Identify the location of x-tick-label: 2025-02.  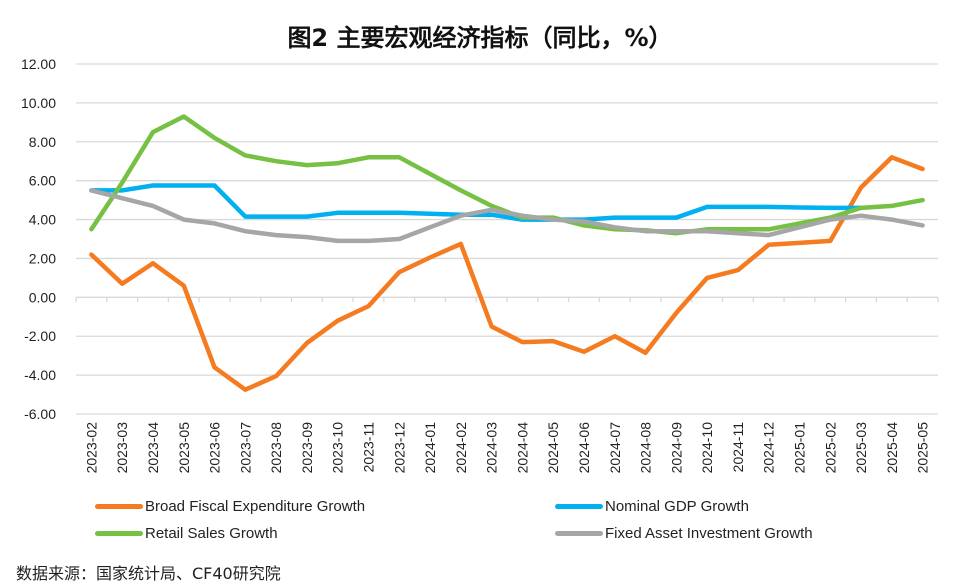
(830, 448).